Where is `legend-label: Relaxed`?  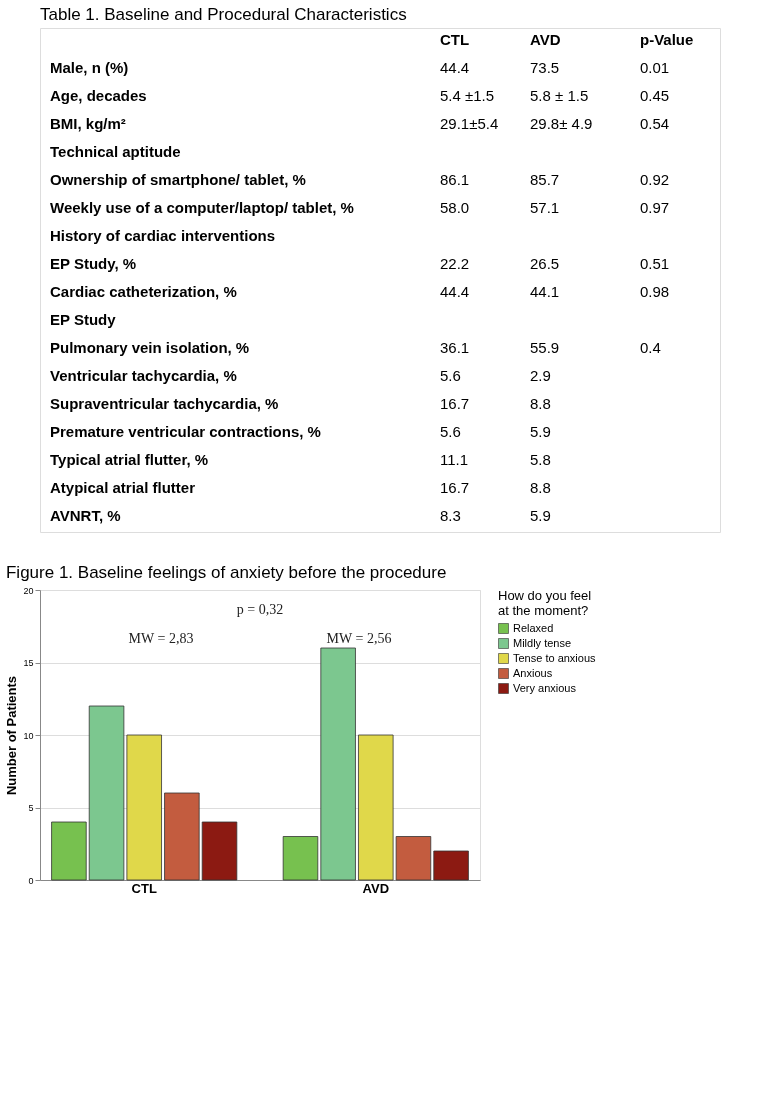
legend-label: Relaxed is located at coordinates (533, 627).